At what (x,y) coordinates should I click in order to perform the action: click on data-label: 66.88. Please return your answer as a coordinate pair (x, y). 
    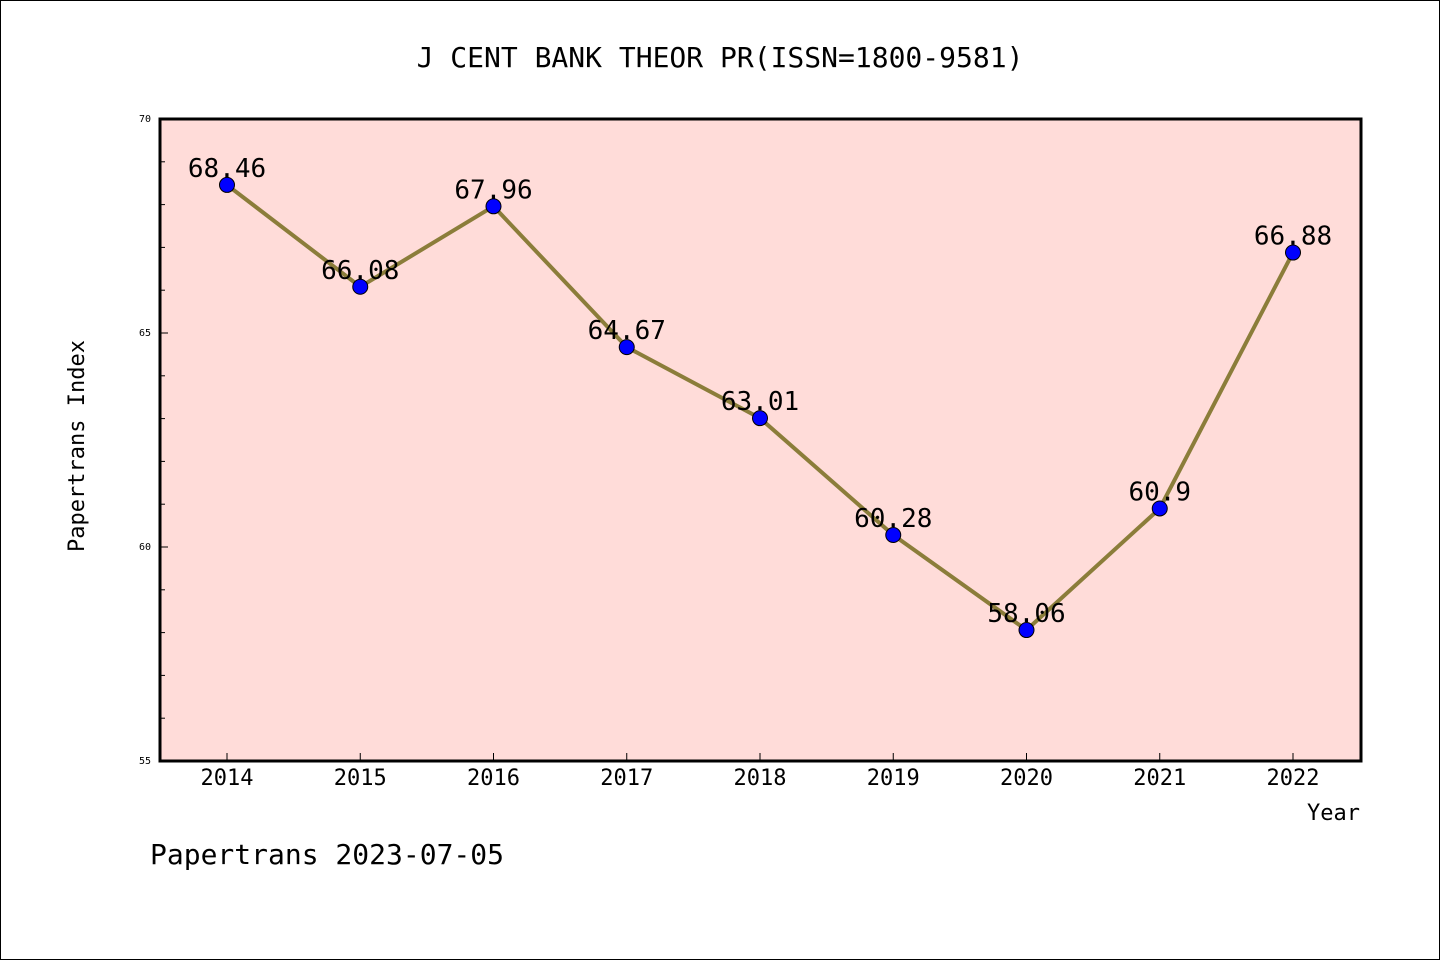
    Looking at the image, I should click on (1293, 237).